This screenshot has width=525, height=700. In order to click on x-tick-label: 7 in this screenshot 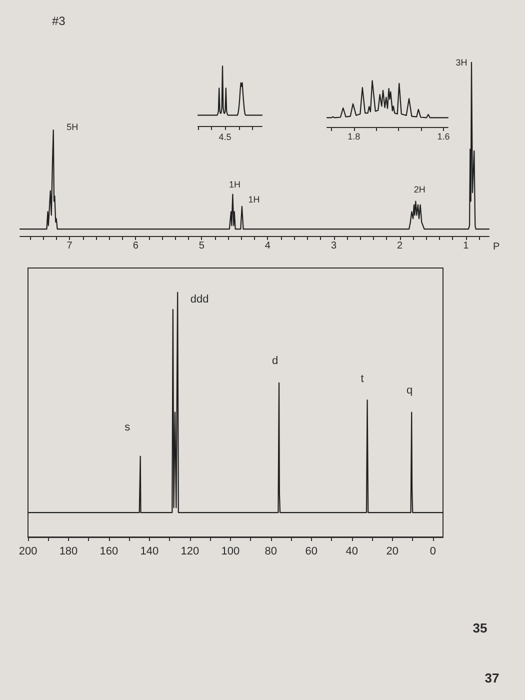, I will do `click(69, 246)`.